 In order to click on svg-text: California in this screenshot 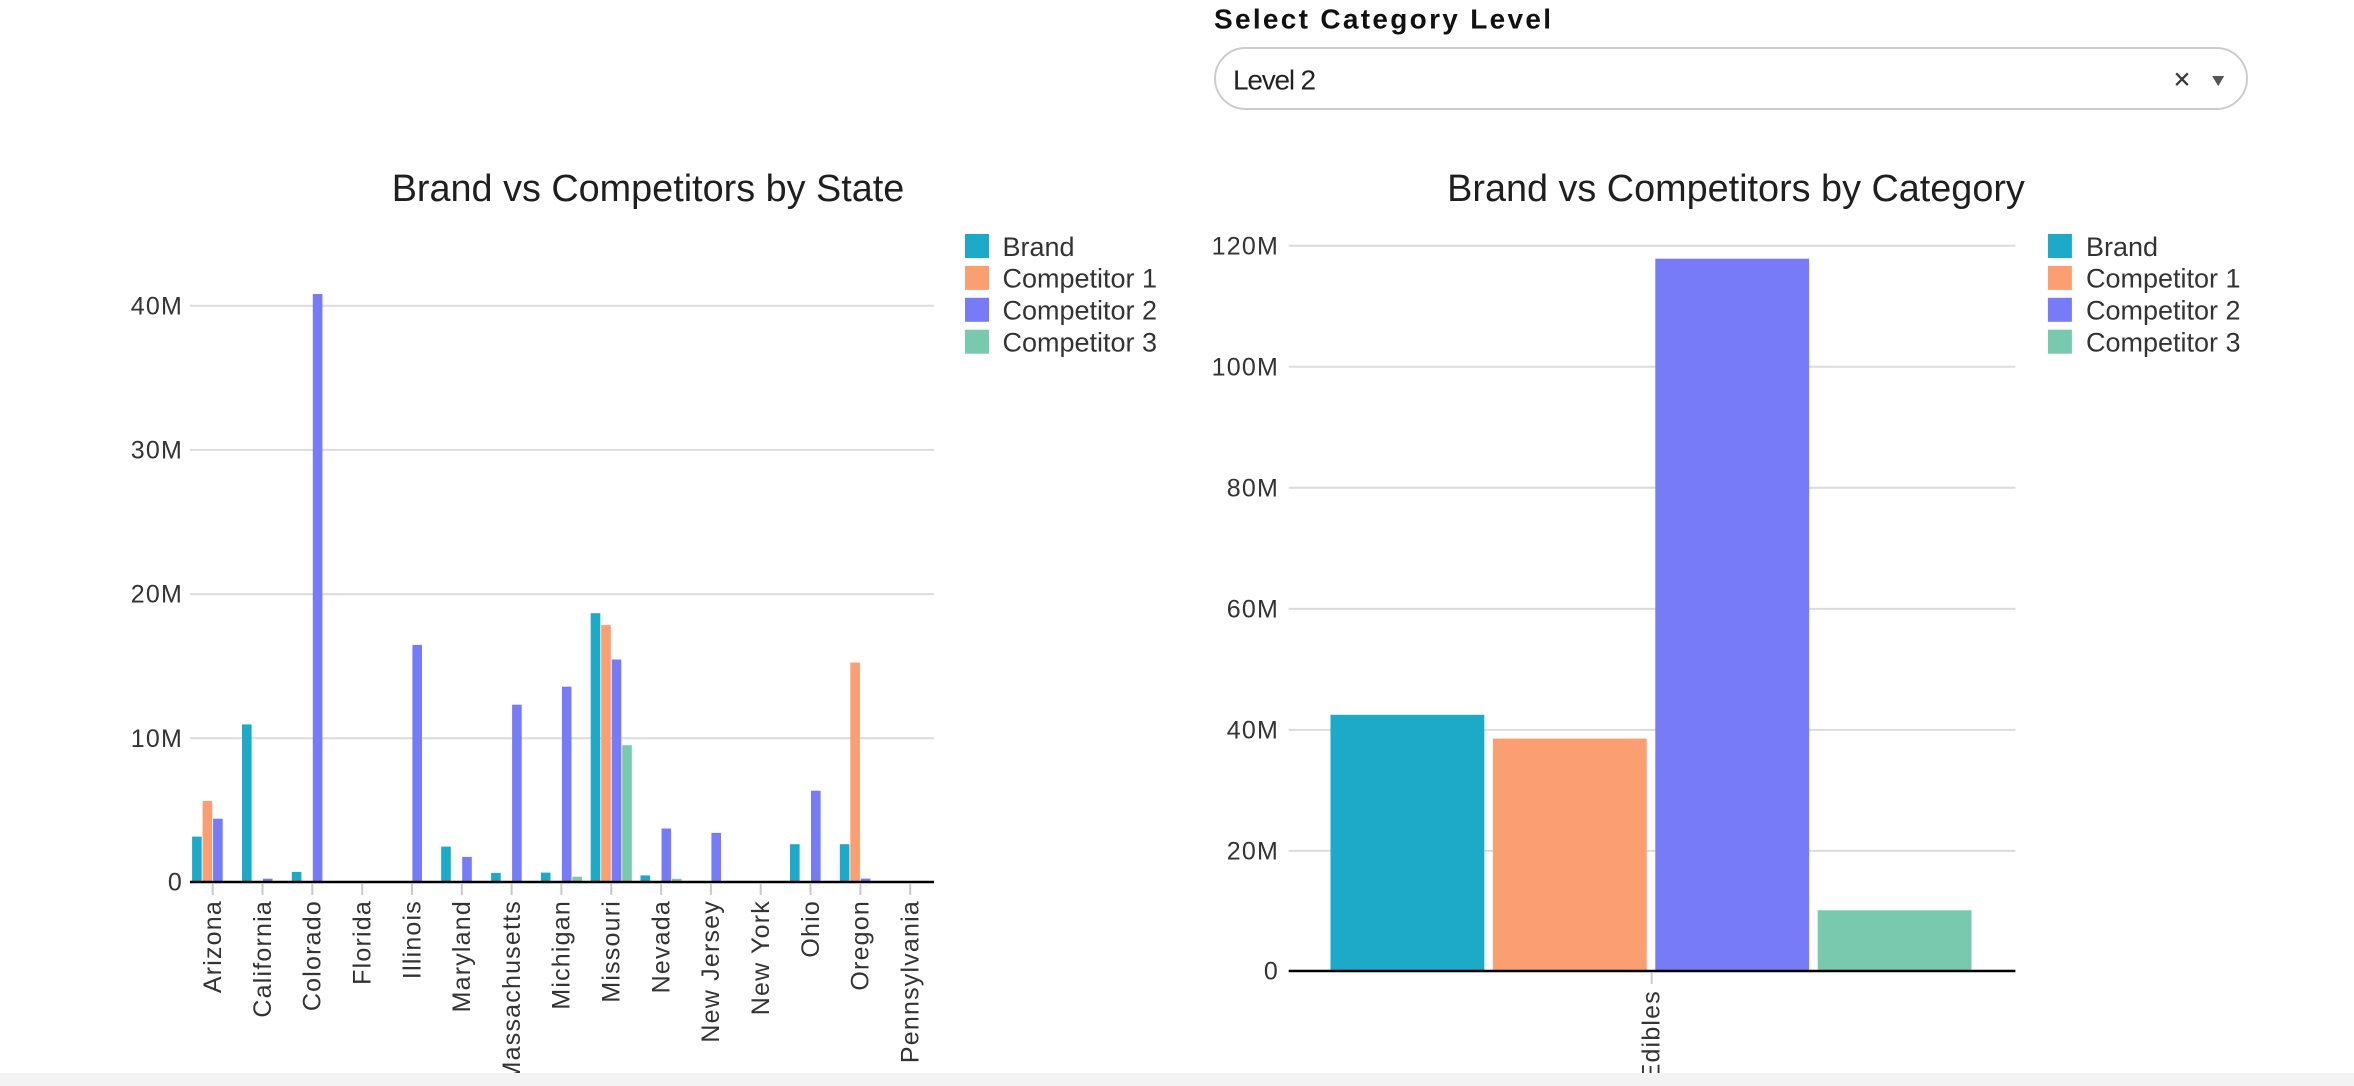, I will do `click(263, 959)`.